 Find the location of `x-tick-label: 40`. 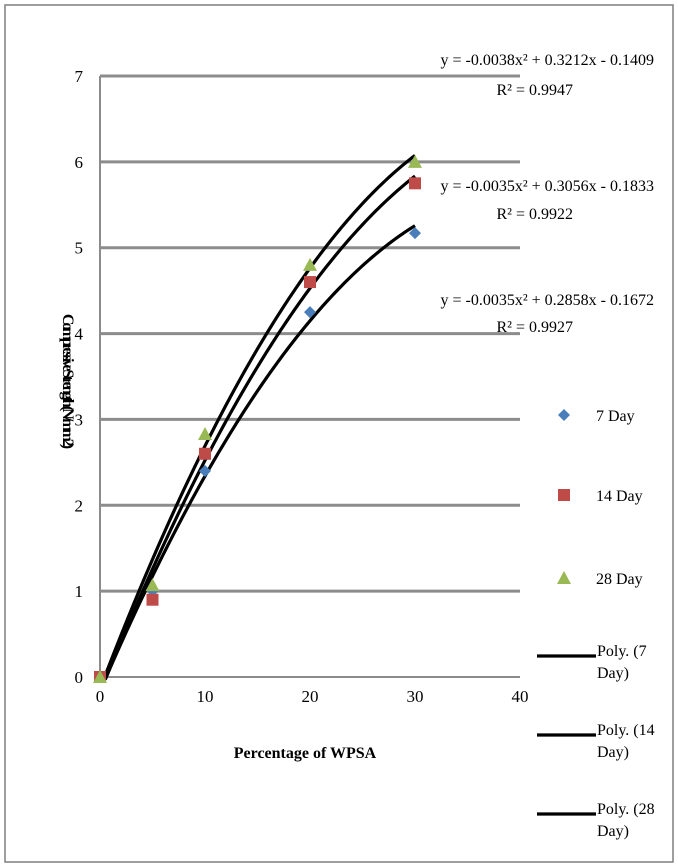

x-tick-label: 40 is located at coordinates (520, 696).